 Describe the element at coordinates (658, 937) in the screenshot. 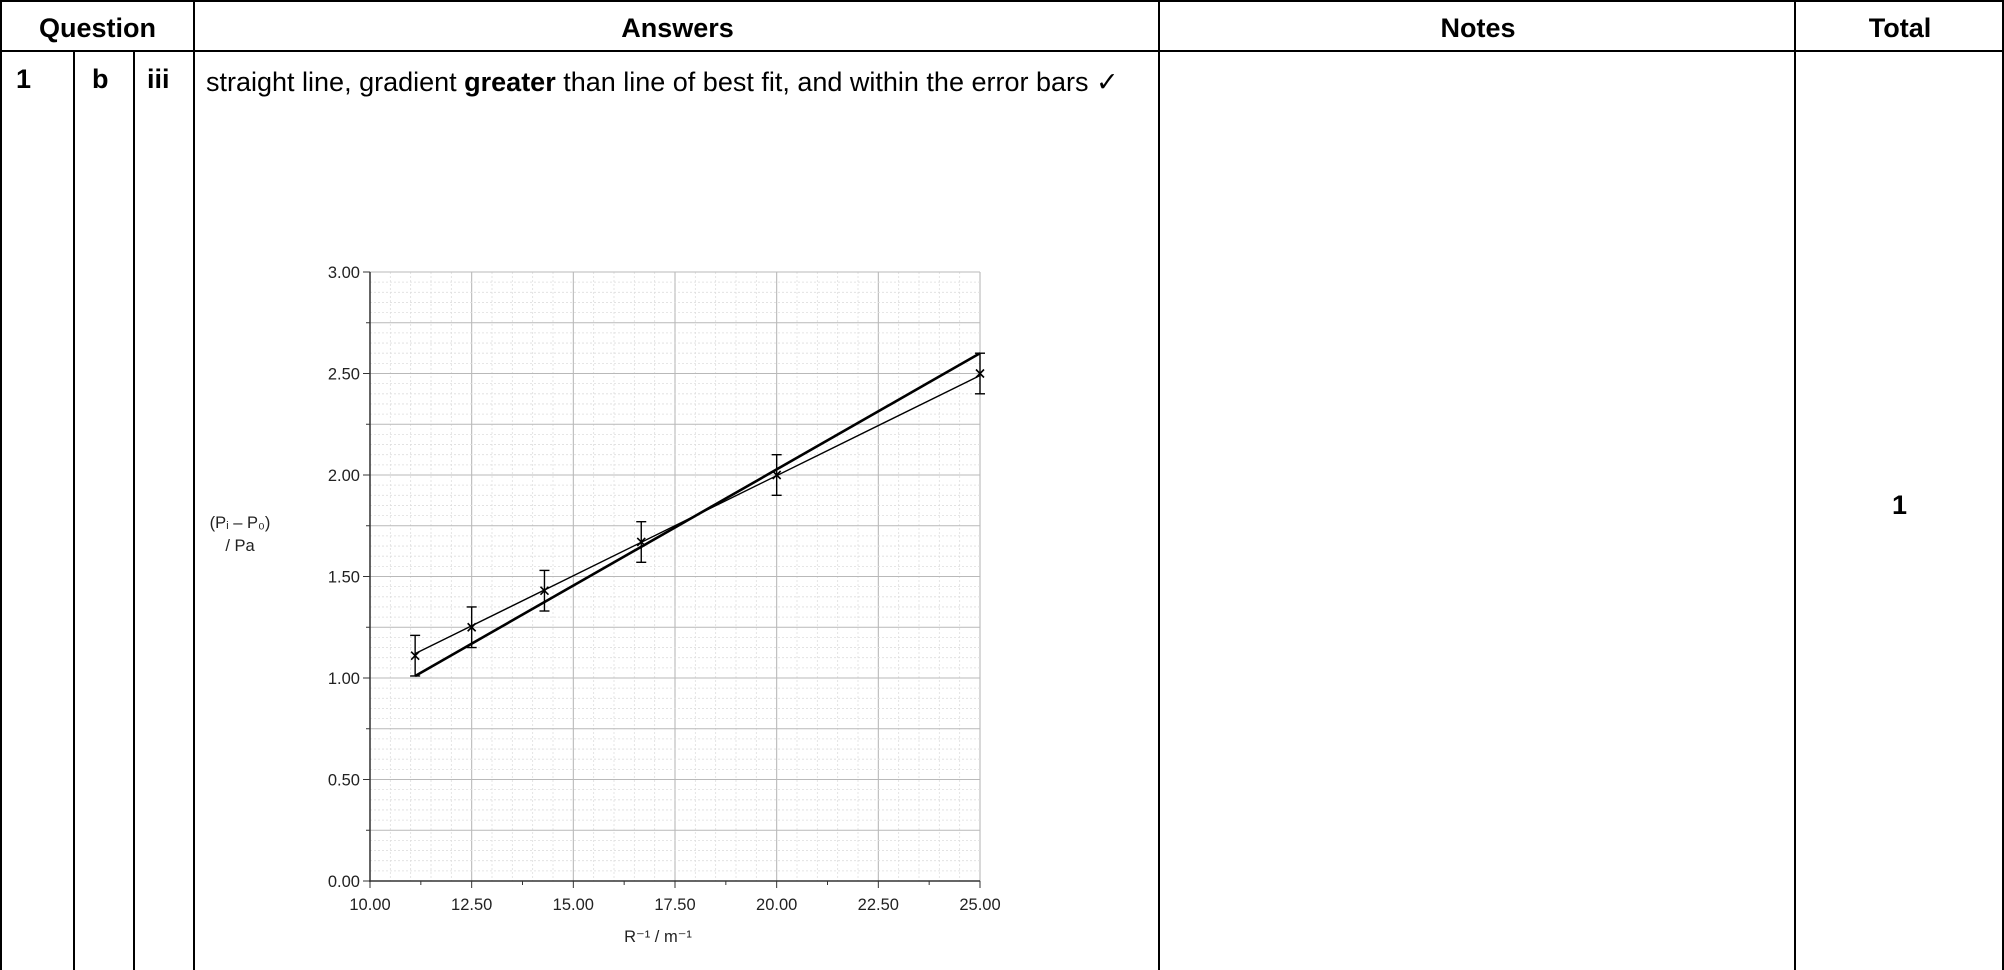

I see `x-axis-label: R⁻¹ / m⁻¹` at that location.